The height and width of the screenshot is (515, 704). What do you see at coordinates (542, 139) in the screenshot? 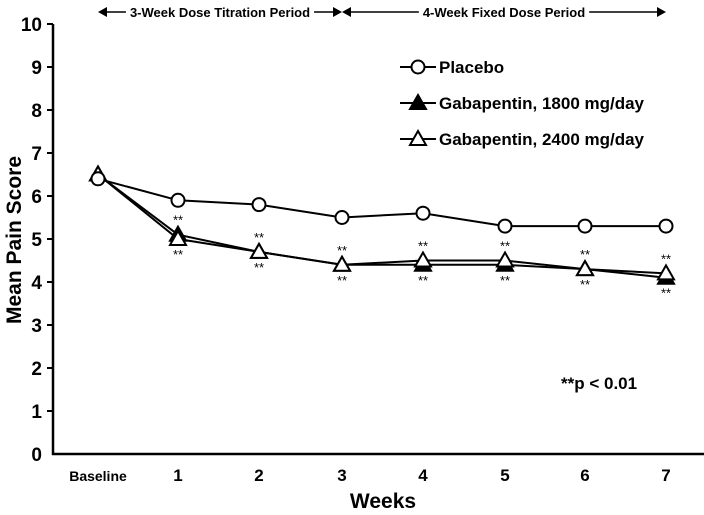
I see `legend-label: Gabapentin, 2400 mg/day` at bounding box center [542, 139].